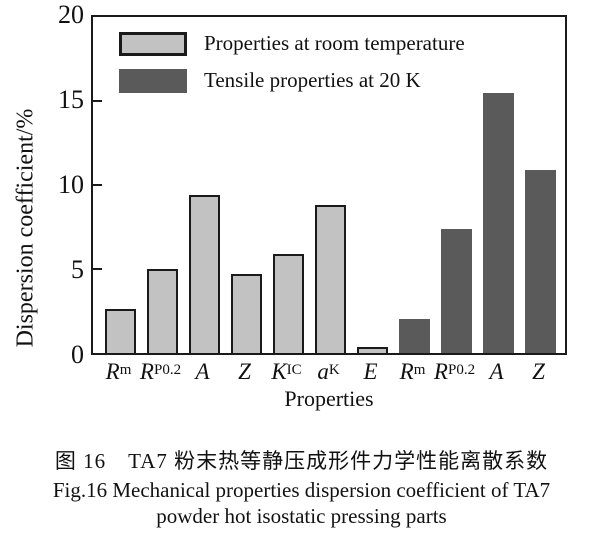 This screenshot has height=537, width=603. What do you see at coordinates (301, 461) in the screenshot?
I see `caption-chinese: 图 16 TA7 粉末热等静压成形件力学性能离散系数` at bounding box center [301, 461].